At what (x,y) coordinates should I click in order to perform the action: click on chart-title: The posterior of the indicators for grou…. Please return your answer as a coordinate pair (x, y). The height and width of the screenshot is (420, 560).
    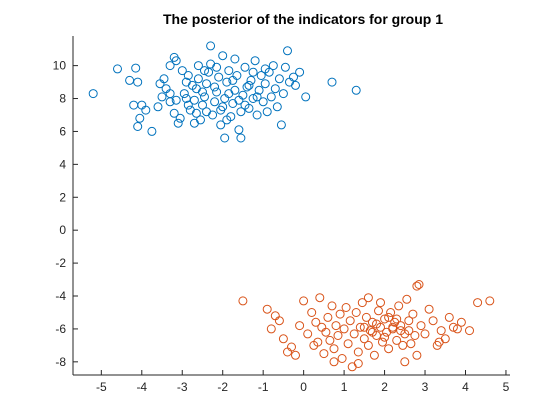
    Looking at the image, I should click on (303, 19).